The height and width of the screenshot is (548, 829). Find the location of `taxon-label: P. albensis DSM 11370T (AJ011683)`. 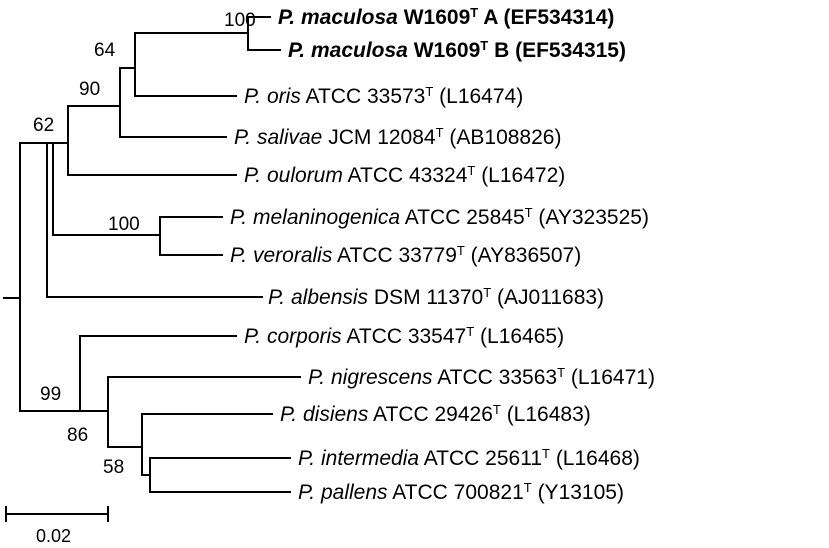

taxon-label: P. albensis DSM 11370T (AJ011683) is located at coordinates (436, 297).